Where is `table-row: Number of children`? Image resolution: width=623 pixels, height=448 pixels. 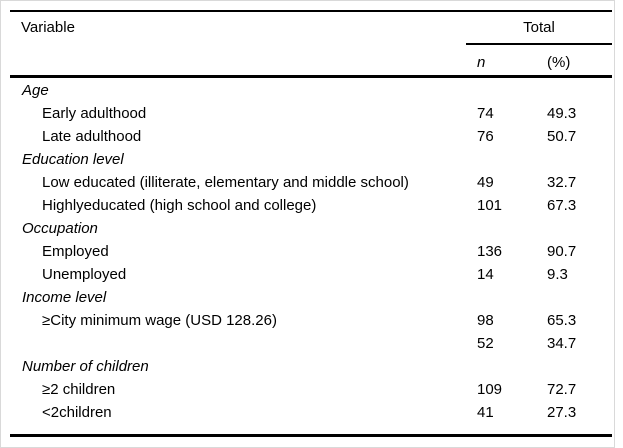
table-row: Number of children is located at coordinates (311, 366).